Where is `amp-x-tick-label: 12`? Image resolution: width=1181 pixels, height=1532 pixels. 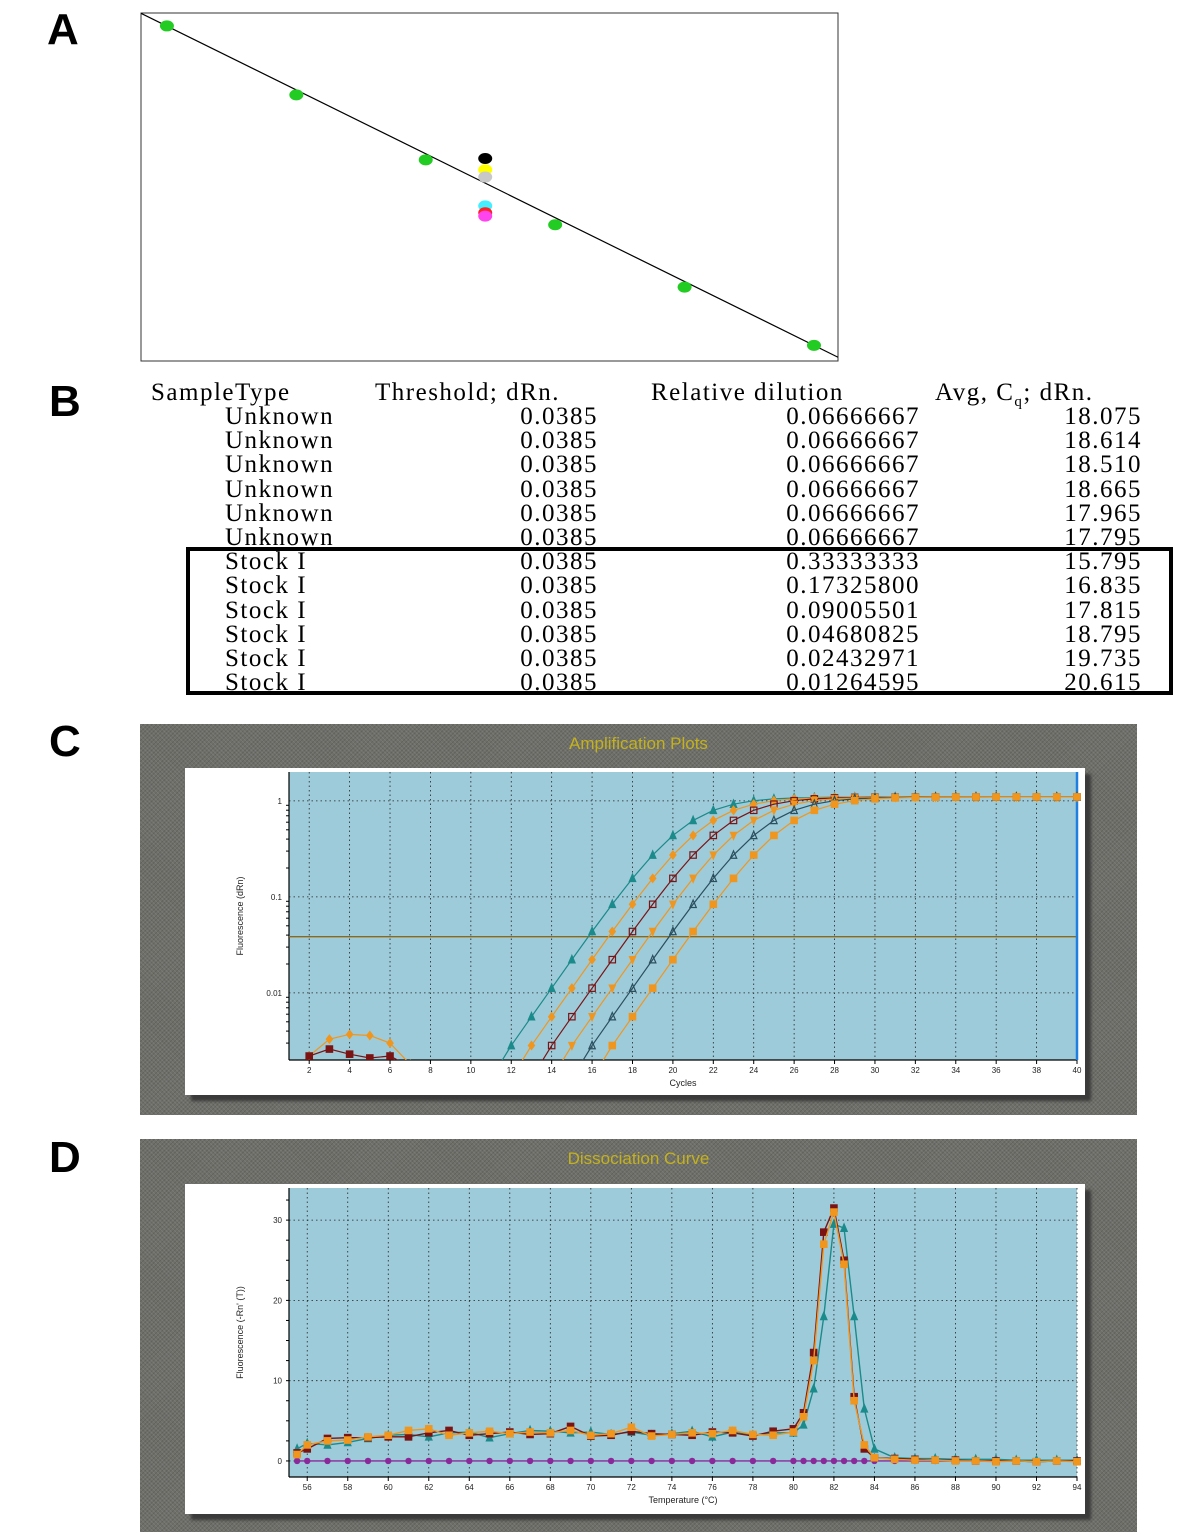
amp-x-tick-label: 12 is located at coordinates (511, 1070).